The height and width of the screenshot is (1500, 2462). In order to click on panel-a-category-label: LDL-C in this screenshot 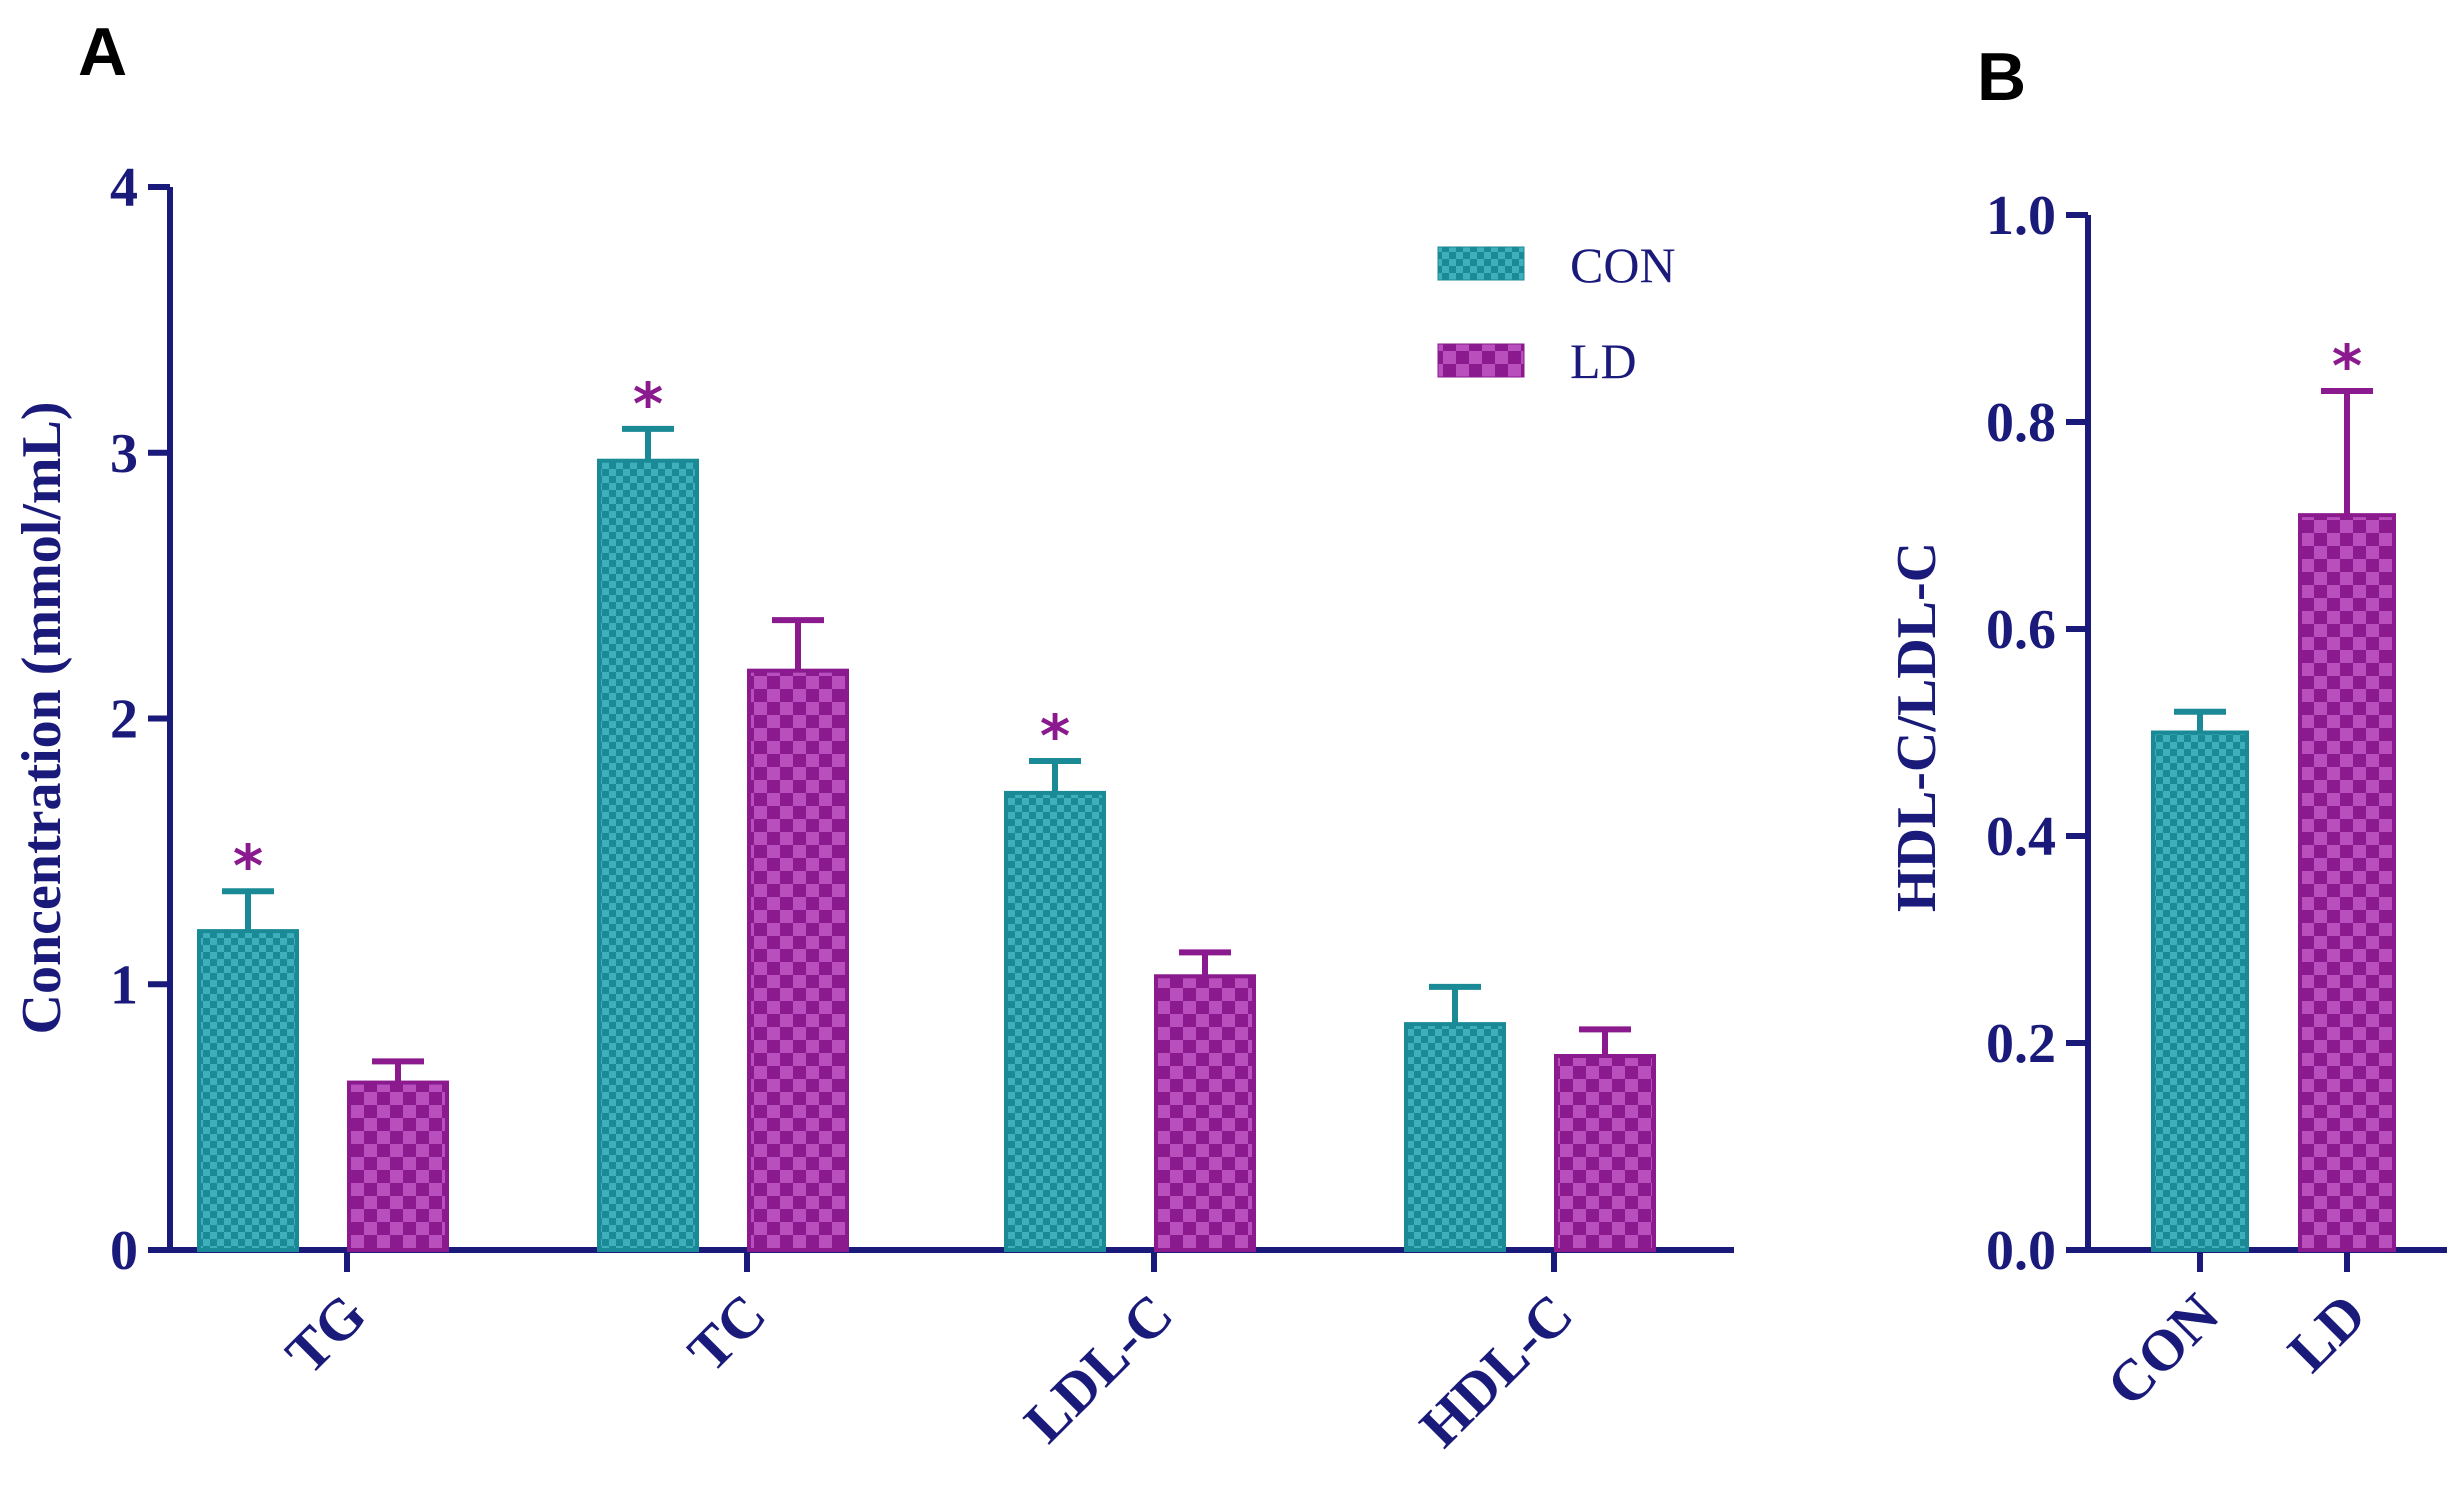, I will do `click(1099, 1368)`.